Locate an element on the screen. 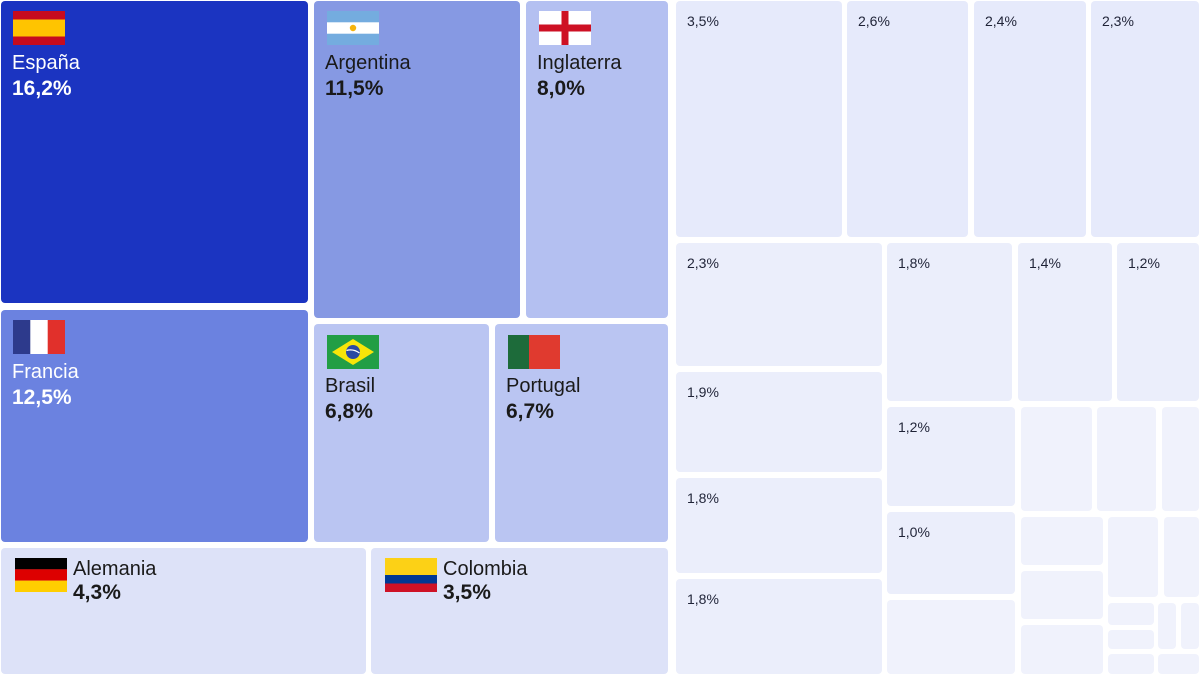  percent-label: 16,2% is located at coordinates (42, 88).